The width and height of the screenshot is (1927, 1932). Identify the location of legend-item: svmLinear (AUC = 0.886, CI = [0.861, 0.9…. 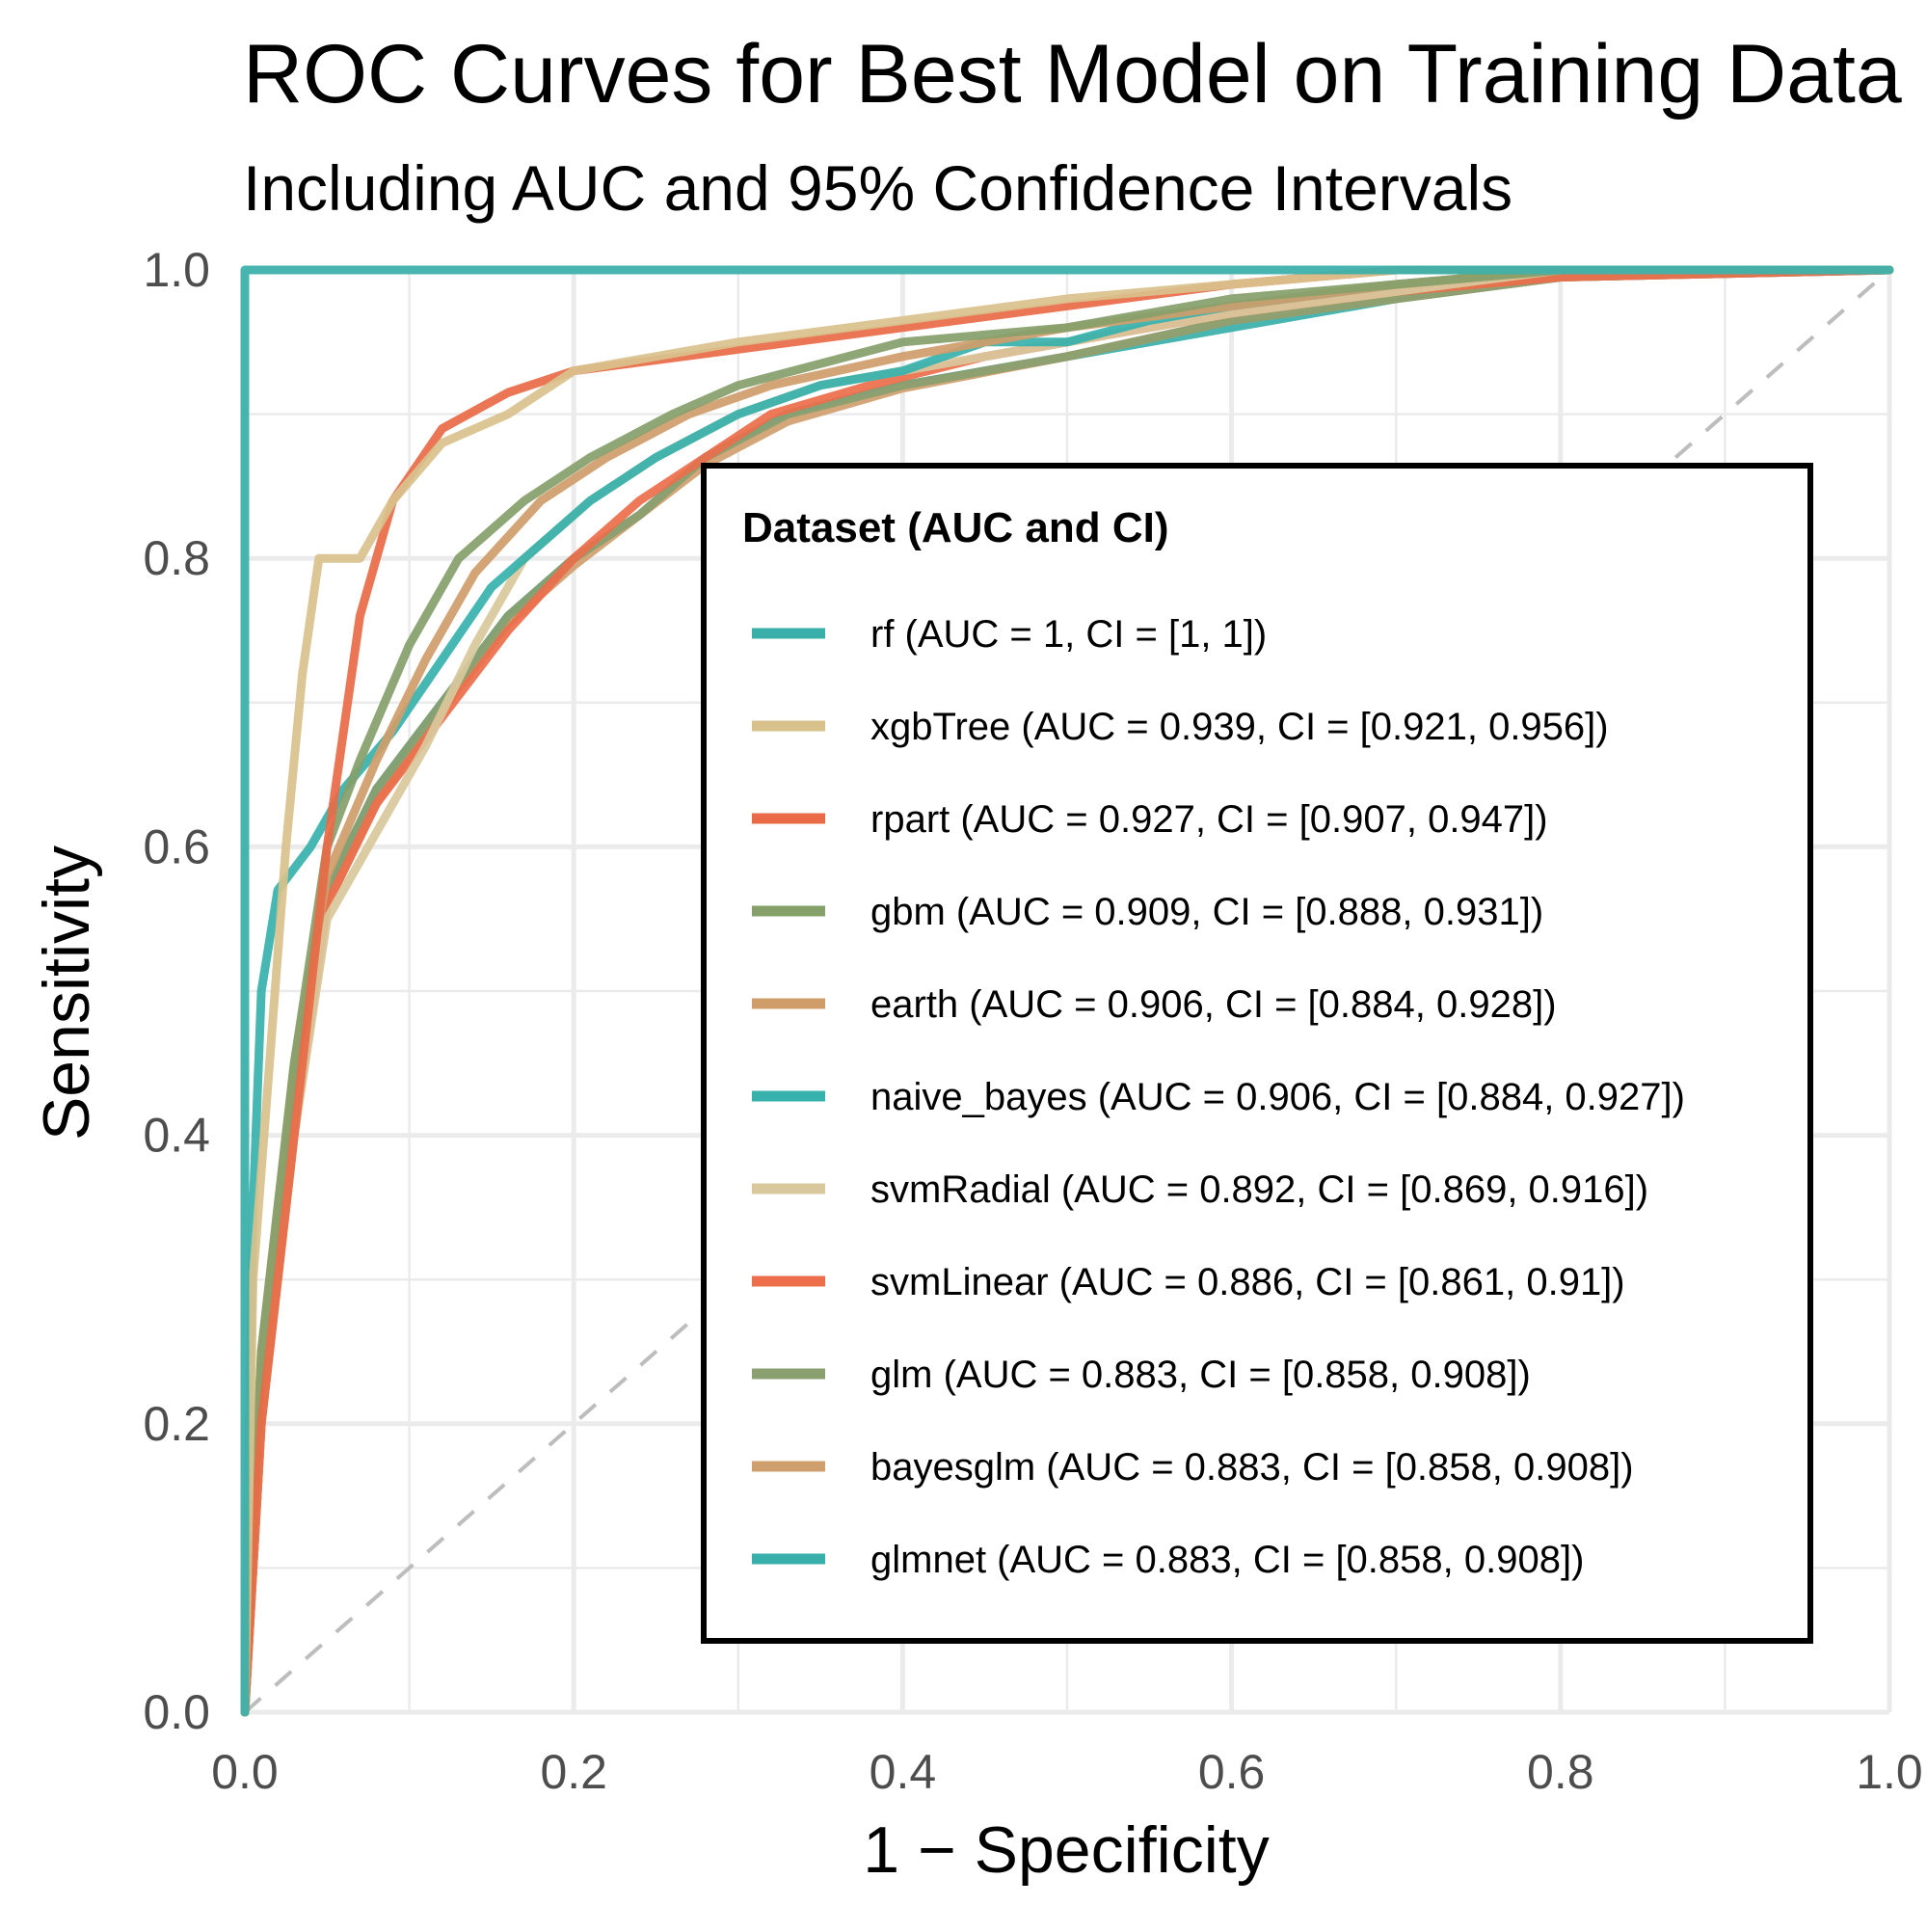
(1188, 1282).